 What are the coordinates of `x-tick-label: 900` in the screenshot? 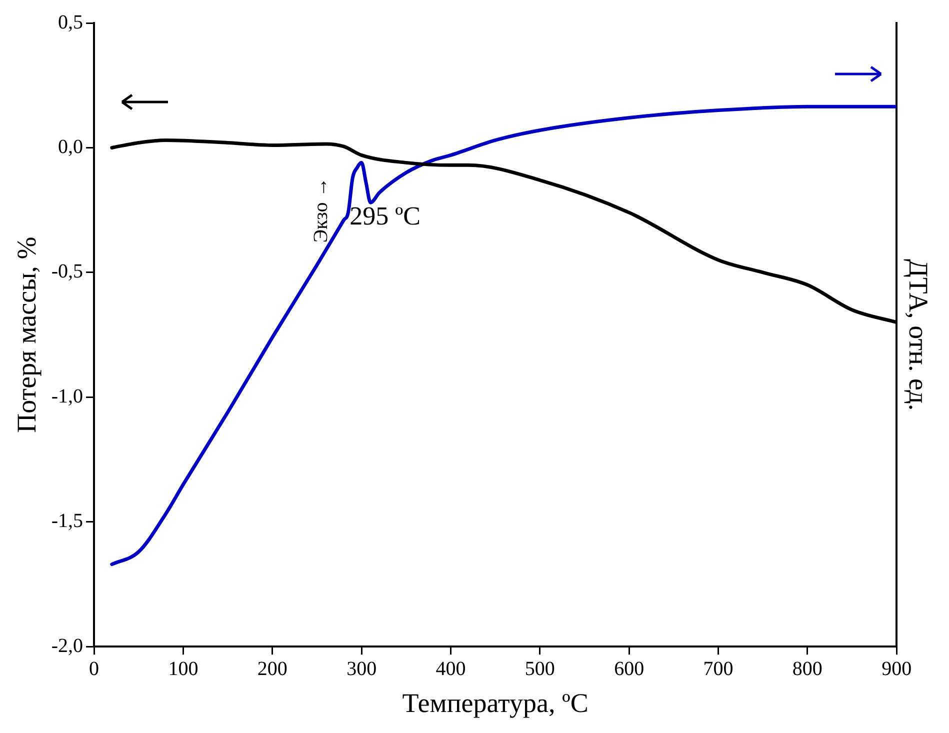 It's located at (897, 669).